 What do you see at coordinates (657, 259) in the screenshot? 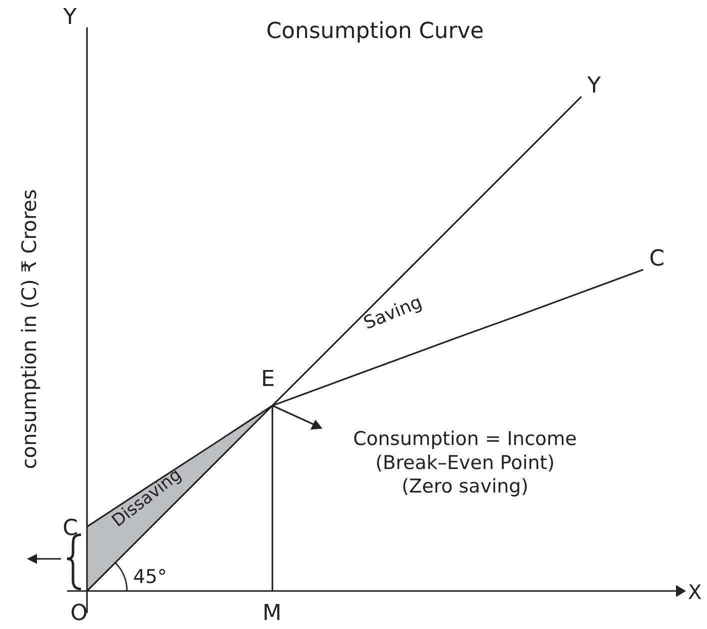
I see `series-label: C` at bounding box center [657, 259].